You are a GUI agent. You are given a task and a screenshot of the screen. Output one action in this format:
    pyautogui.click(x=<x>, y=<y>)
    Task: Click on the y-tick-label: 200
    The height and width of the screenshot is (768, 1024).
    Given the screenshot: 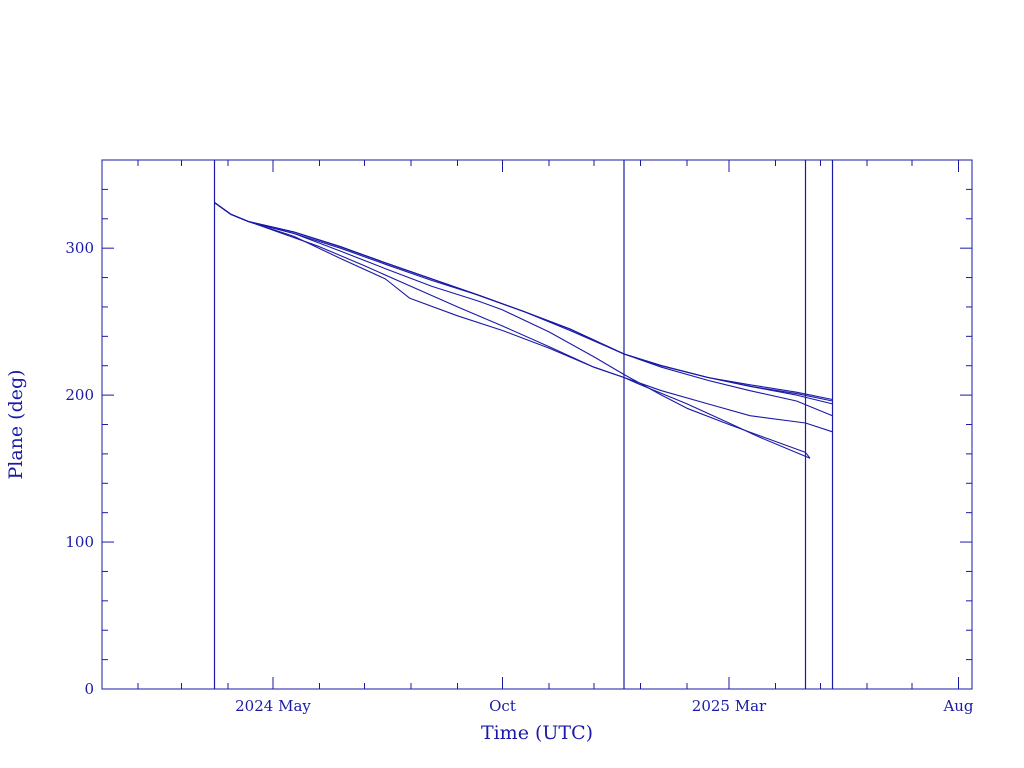 What is the action you would take?
    pyautogui.click(x=79, y=395)
    